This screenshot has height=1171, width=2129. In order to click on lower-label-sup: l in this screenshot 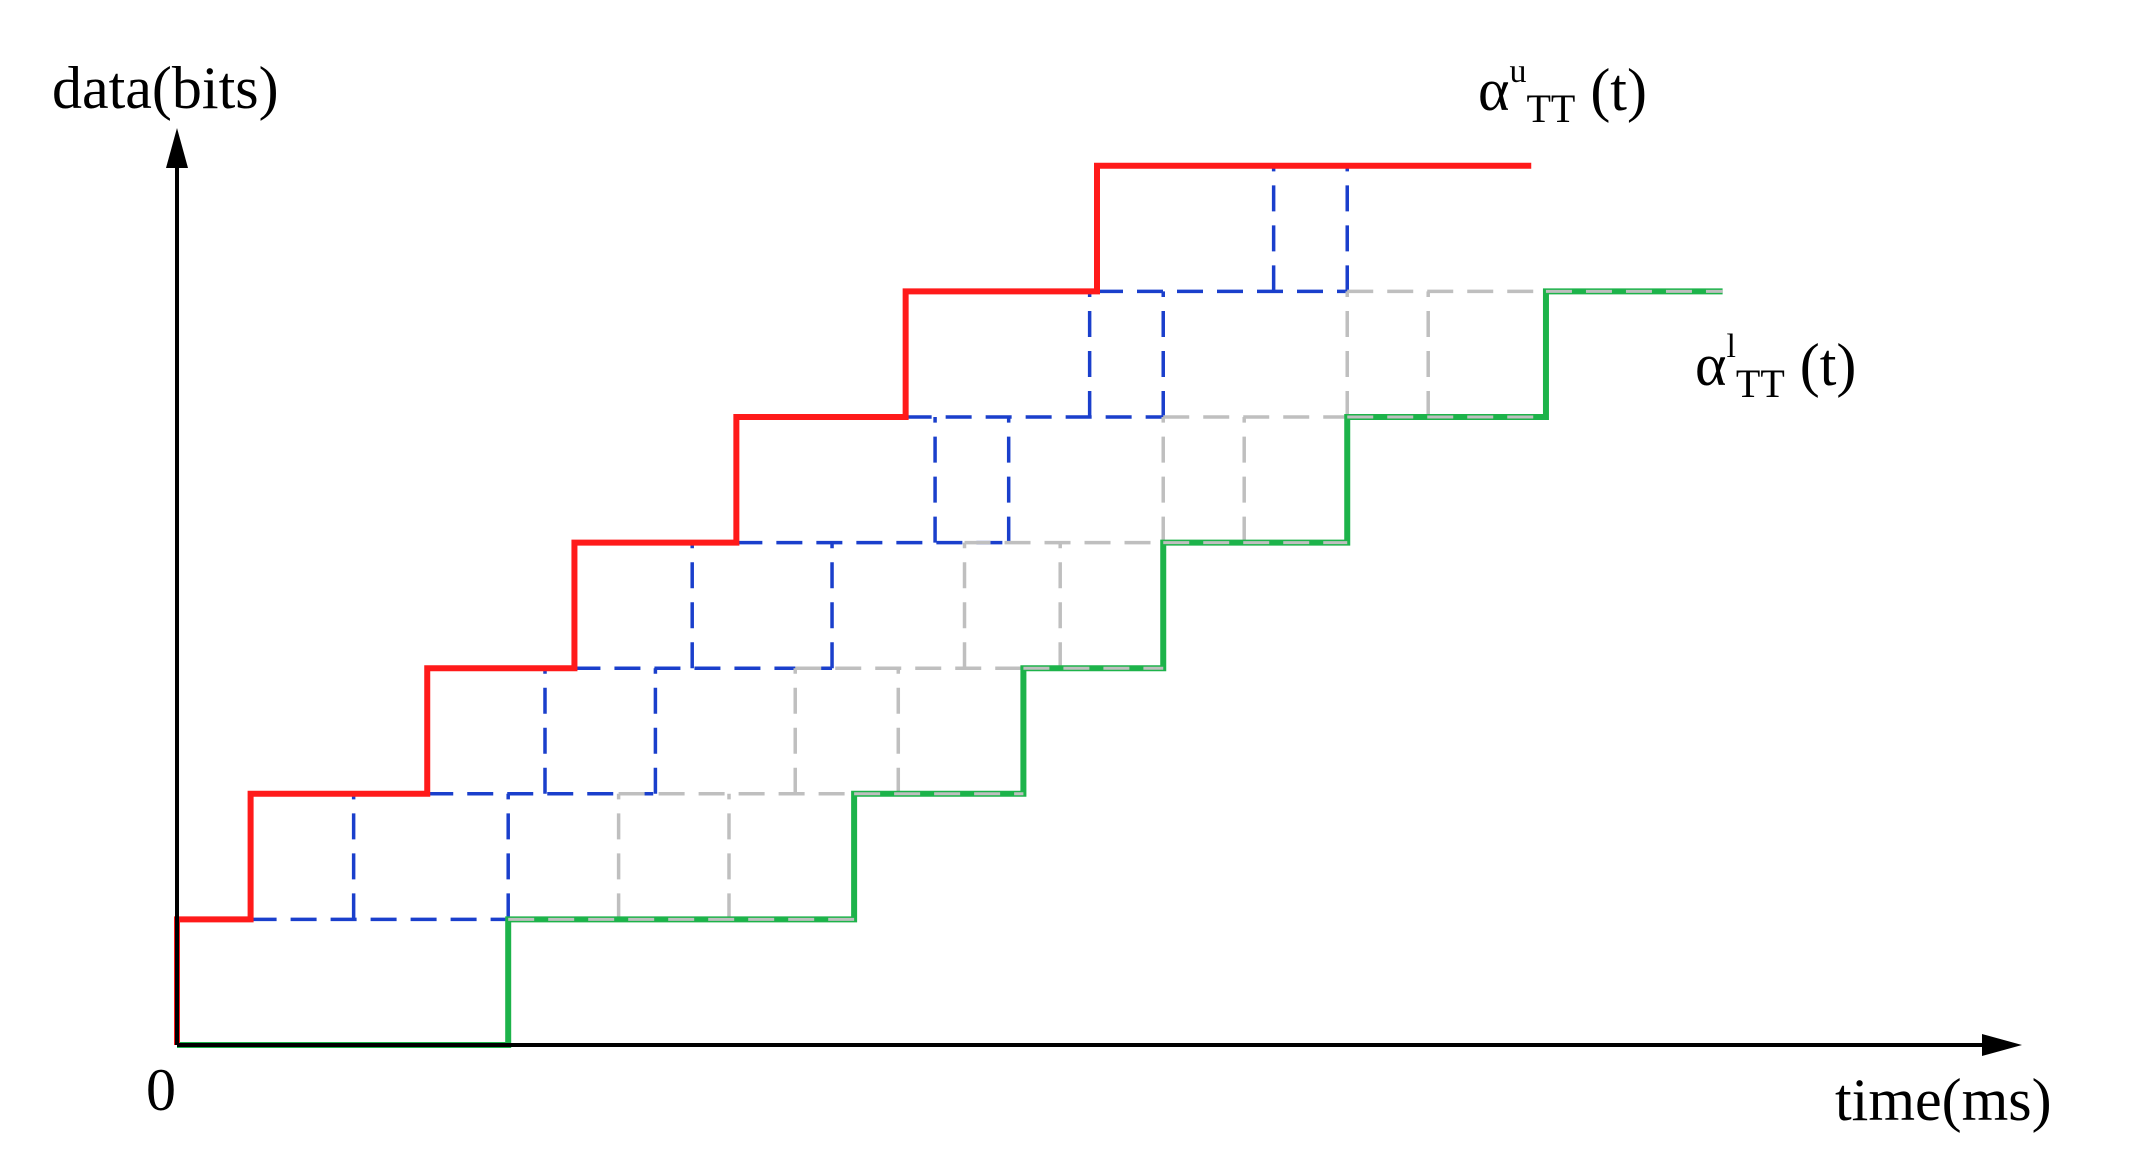, I will do `click(1730, 346)`.